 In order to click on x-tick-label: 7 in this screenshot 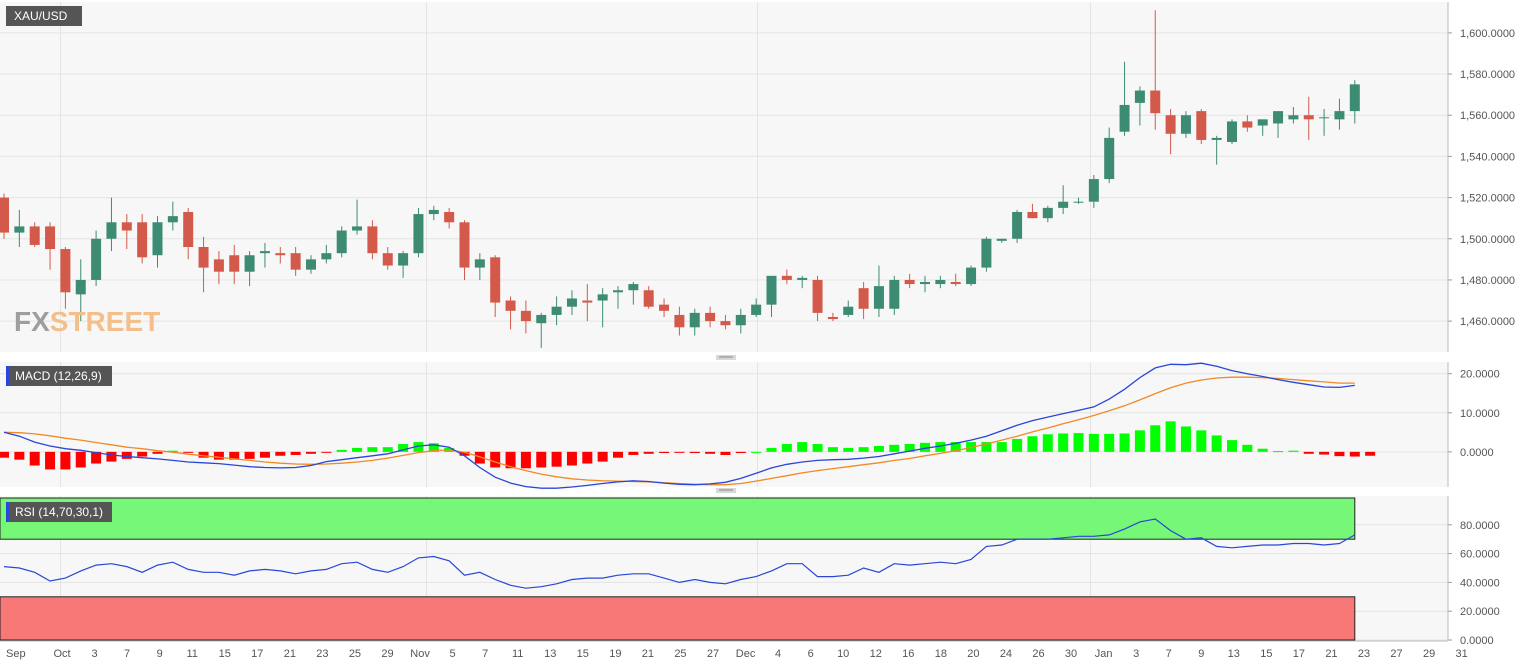, I will do `click(485, 654)`.